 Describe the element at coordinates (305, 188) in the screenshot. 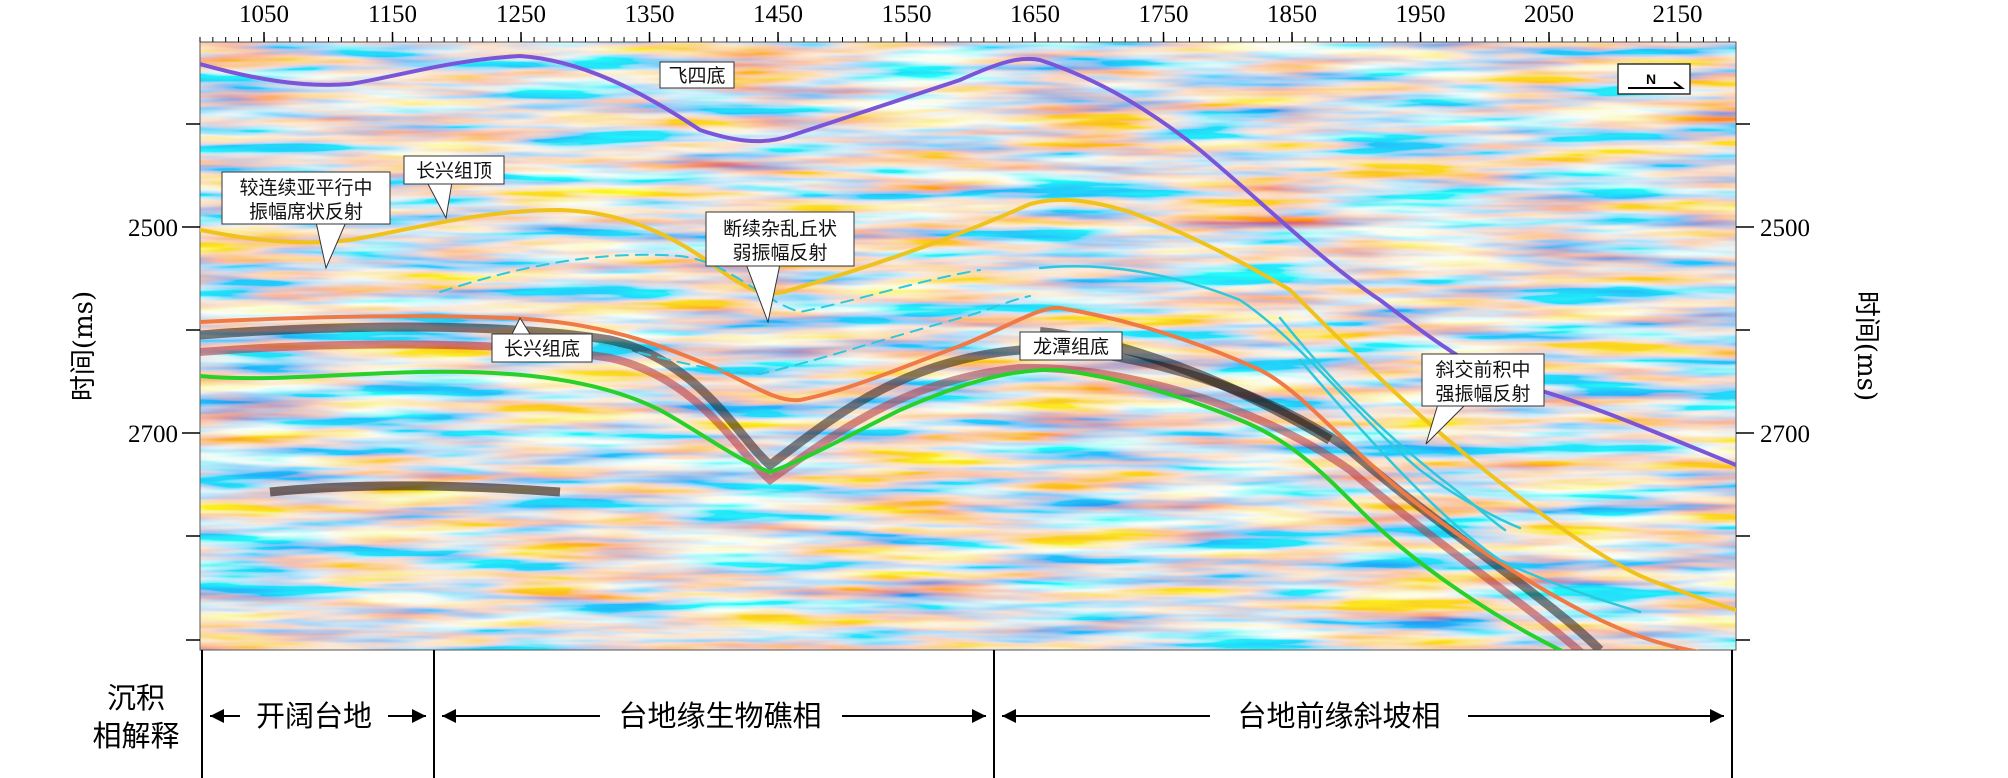

I see `annotation-parallel-line1: 较连续亚平行中` at that location.